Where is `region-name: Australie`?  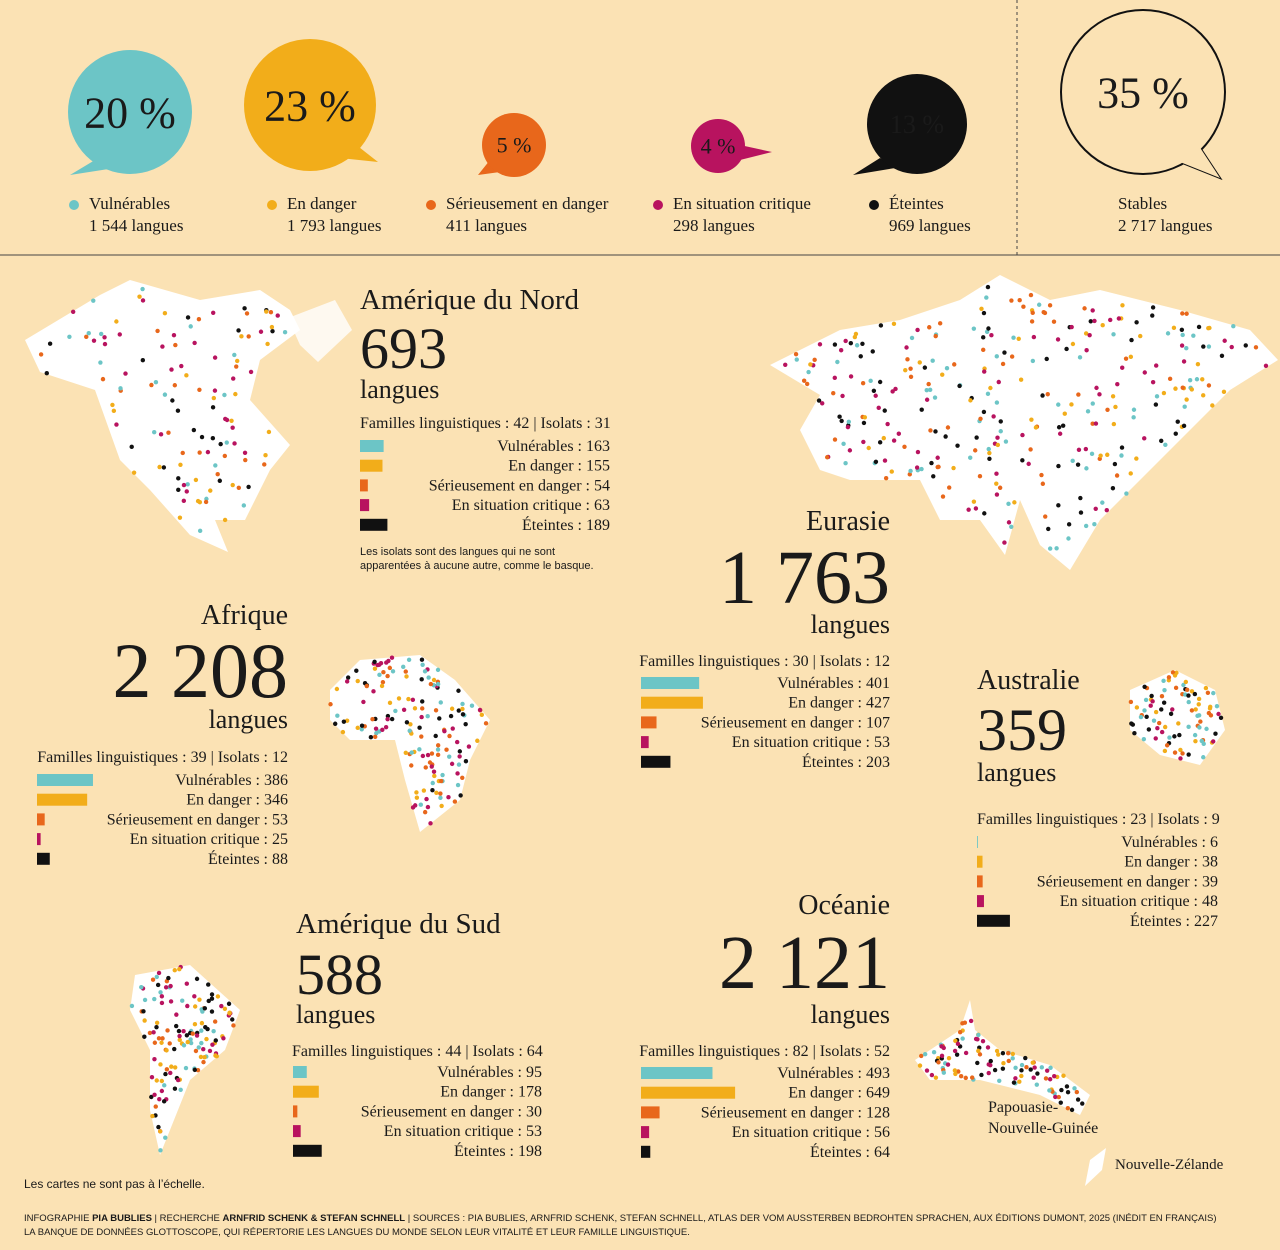 region-name: Australie is located at coordinates (1028, 680).